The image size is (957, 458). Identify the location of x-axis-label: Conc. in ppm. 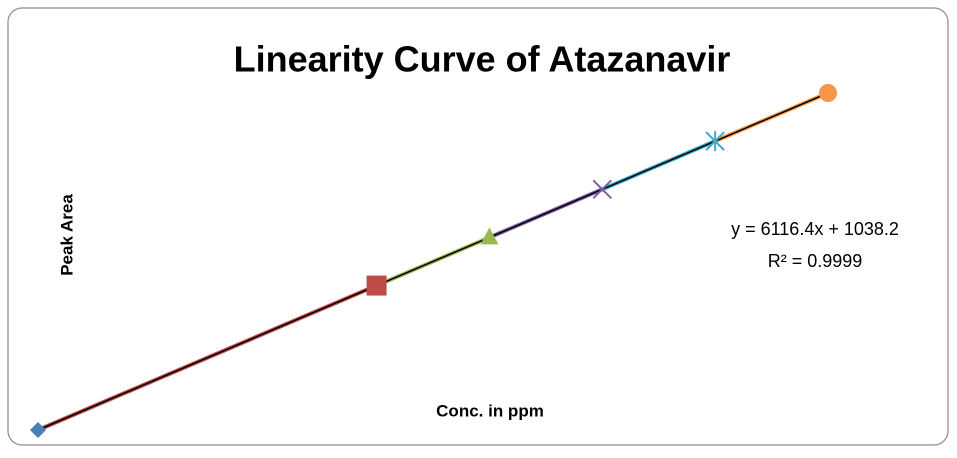
(490, 410).